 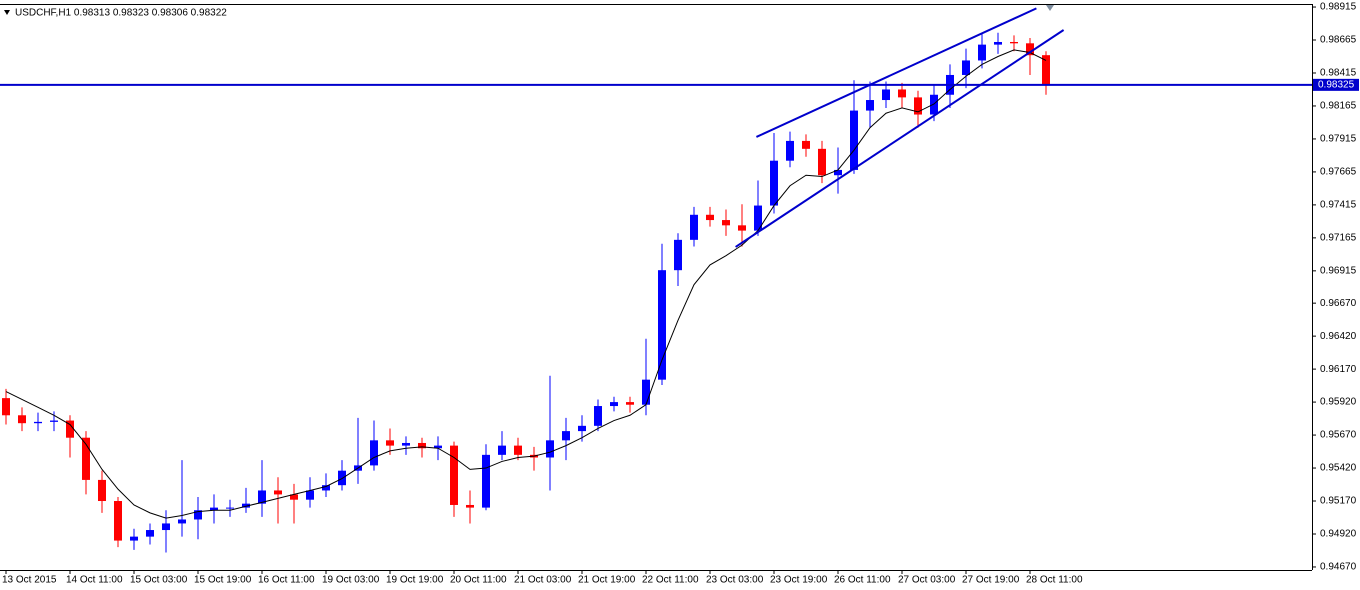 What do you see at coordinates (607, 580) in the screenshot?
I see `x-tick-label: 21 Oct 19:00` at bounding box center [607, 580].